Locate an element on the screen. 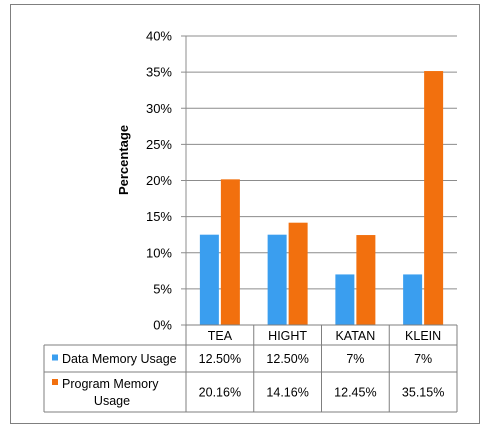 Image resolution: width=492 pixels, height=434 pixels. x-category-label: KATAN is located at coordinates (355, 336).